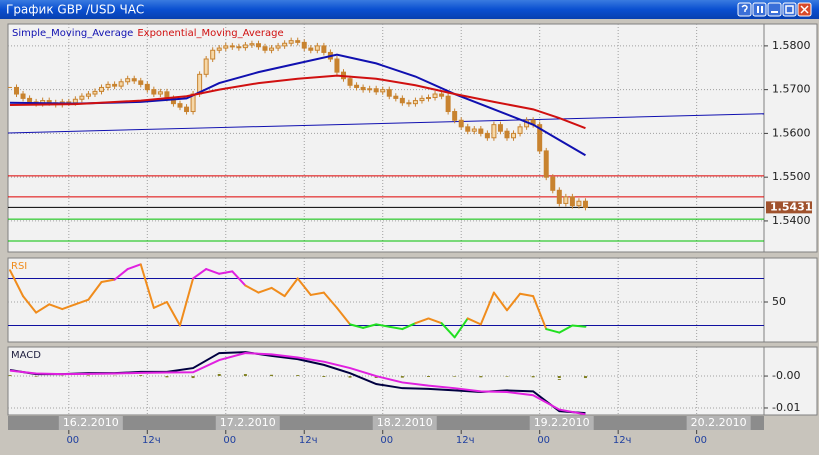 The width and height of the screenshot is (819, 455). I want to click on last-price-label: 1.5431, so click(791, 206).